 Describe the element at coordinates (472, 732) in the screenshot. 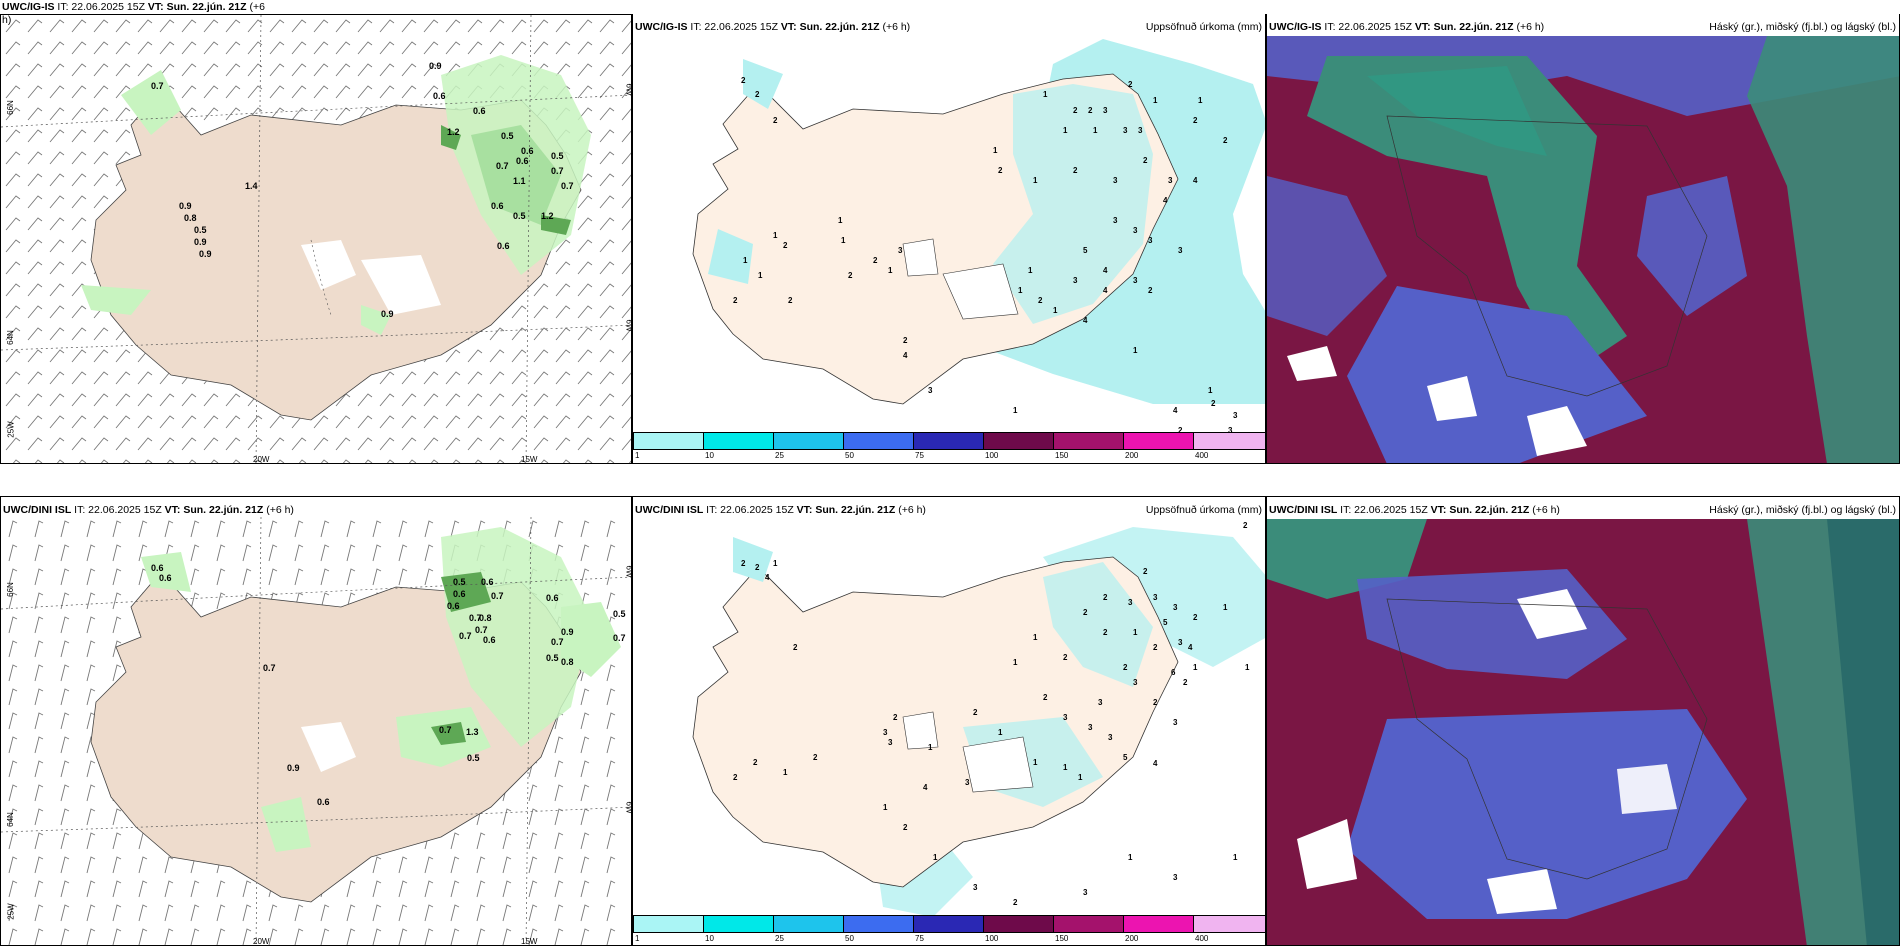

I see `wind-value: 1.3` at that location.